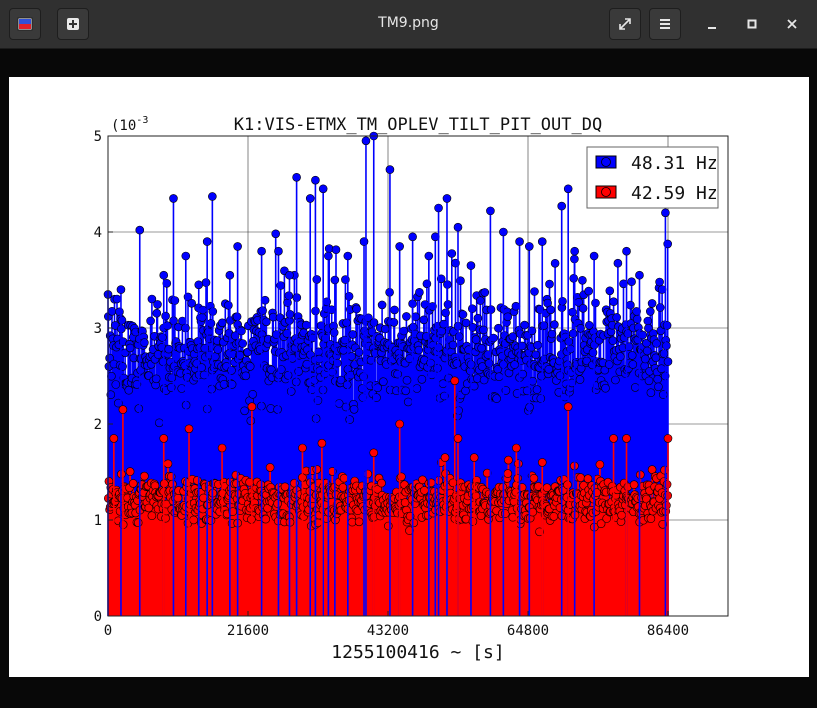 The image size is (817, 708). I want to click on fullscreen-button, so click(625, 24).